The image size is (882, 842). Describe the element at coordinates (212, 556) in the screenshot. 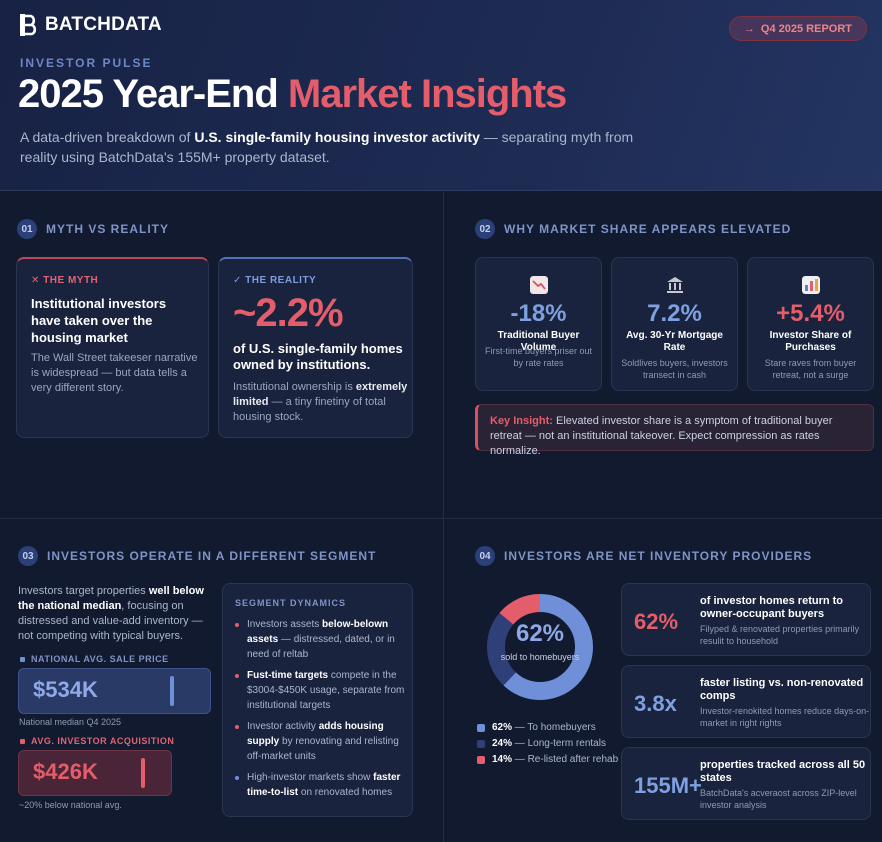

I see `section-title: INVESTORS OPERATE IN A DIFFERENT SEGMENT` at that location.